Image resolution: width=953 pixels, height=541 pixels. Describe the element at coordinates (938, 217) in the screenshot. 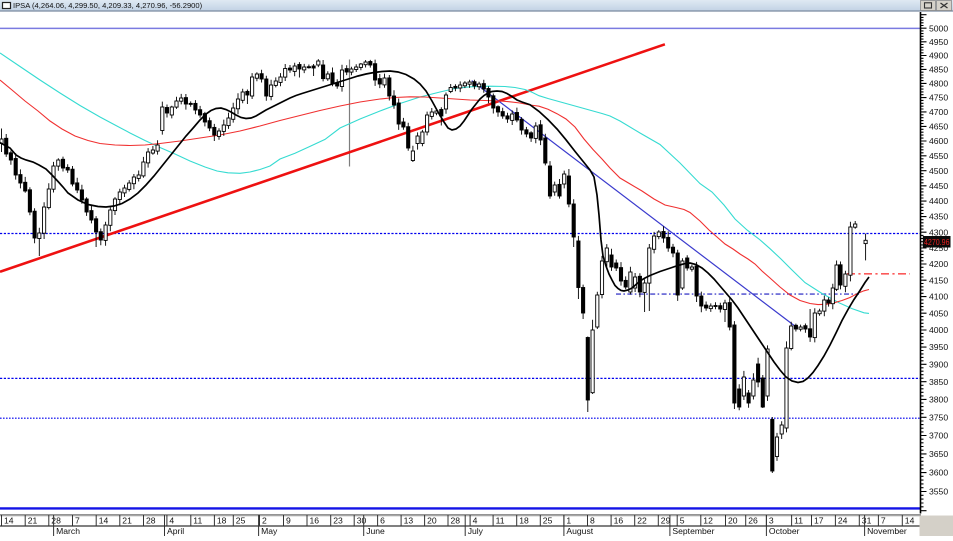

I see `svg-text: 4350` at that location.